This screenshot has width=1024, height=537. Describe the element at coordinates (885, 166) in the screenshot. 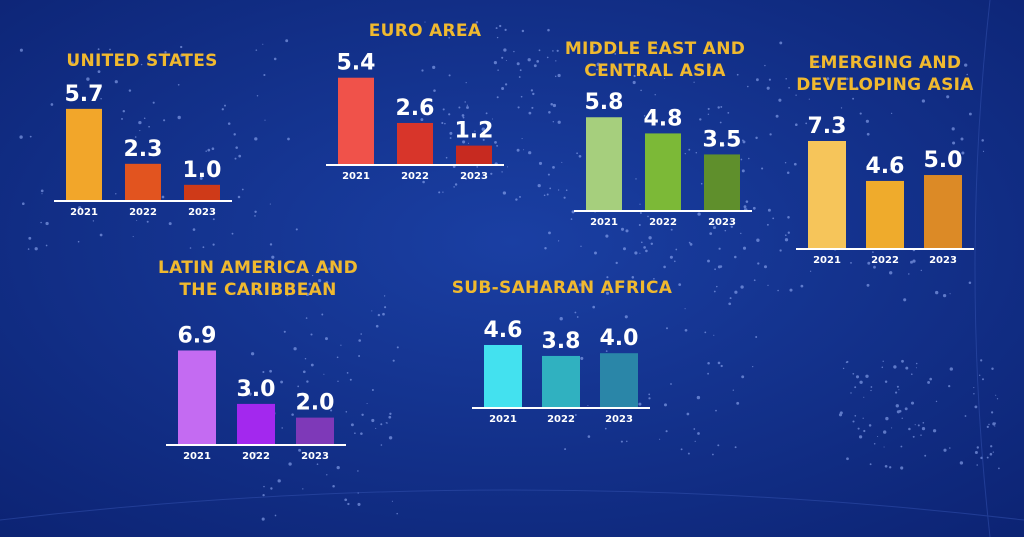

I see `value-label-2022: 4.6` at that location.